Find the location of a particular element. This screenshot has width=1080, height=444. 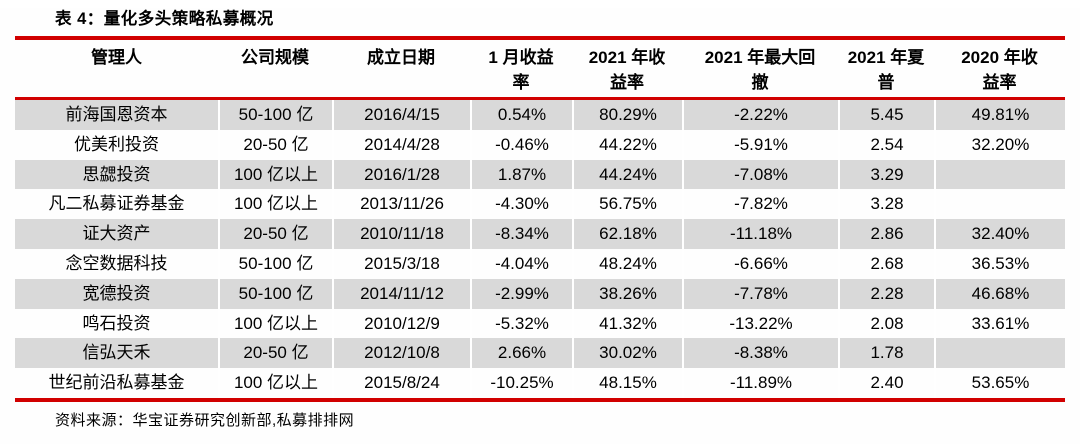

column-header-2021-return: 2021 年收 益率 is located at coordinates (627, 70).